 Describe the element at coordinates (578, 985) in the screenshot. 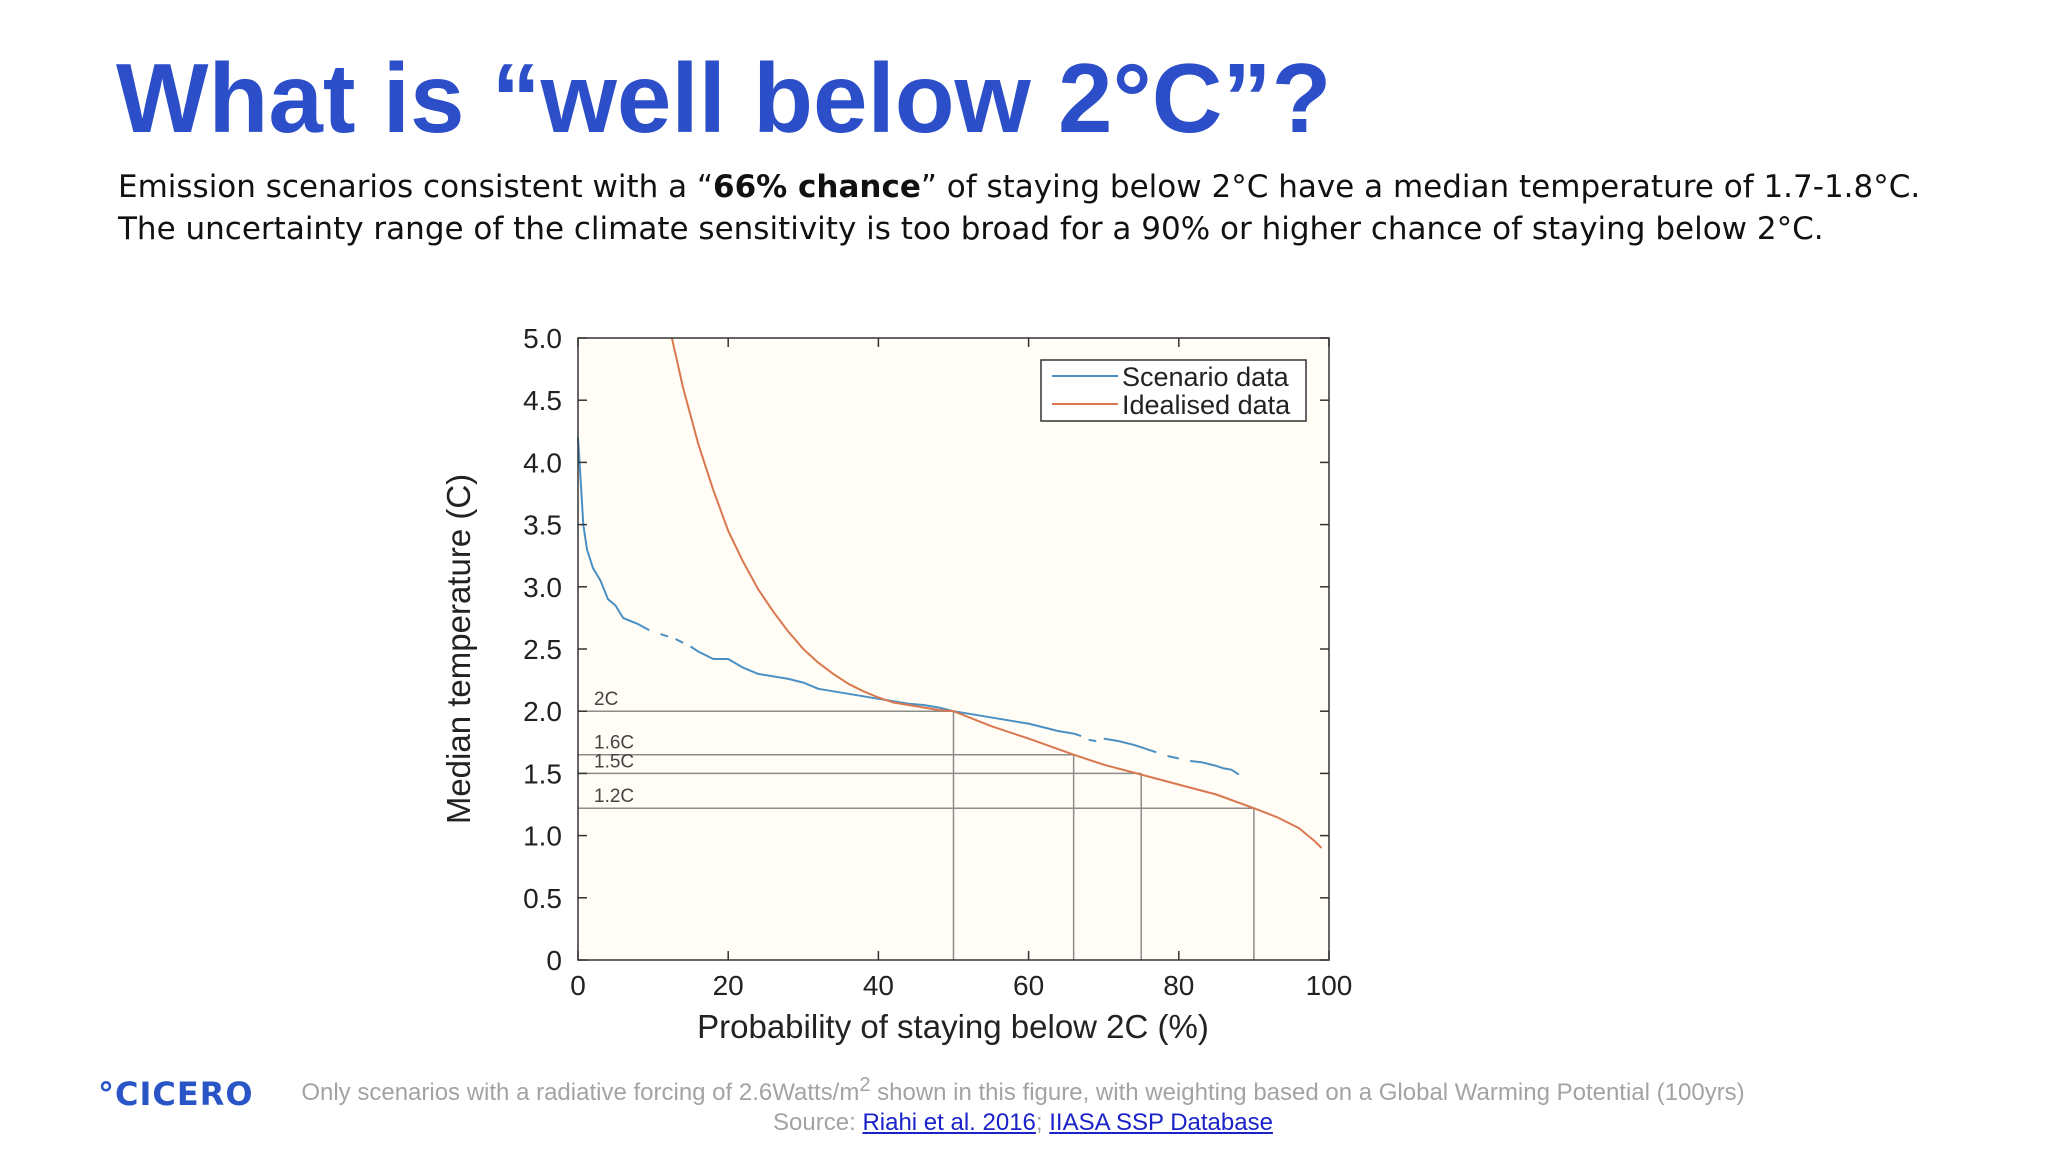

I see `x-tick-label: 0` at that location.